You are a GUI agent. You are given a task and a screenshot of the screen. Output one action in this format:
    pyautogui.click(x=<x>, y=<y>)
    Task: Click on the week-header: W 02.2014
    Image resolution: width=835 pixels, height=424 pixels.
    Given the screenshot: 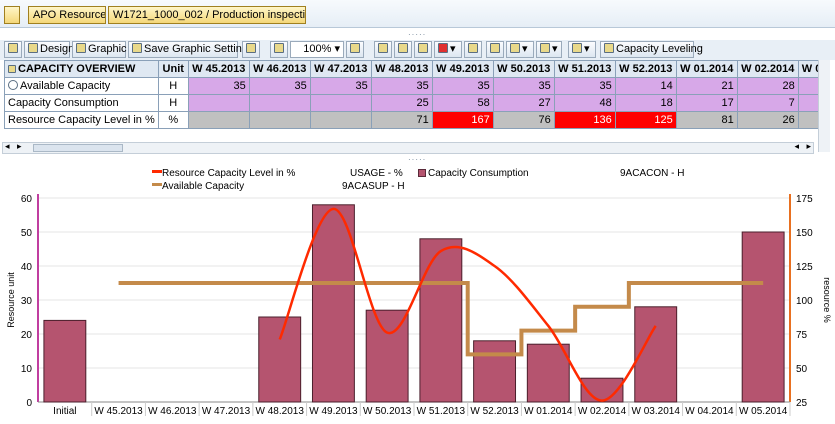 What is the action you would take?
    pyautogui.click(x=767, y=69)
    